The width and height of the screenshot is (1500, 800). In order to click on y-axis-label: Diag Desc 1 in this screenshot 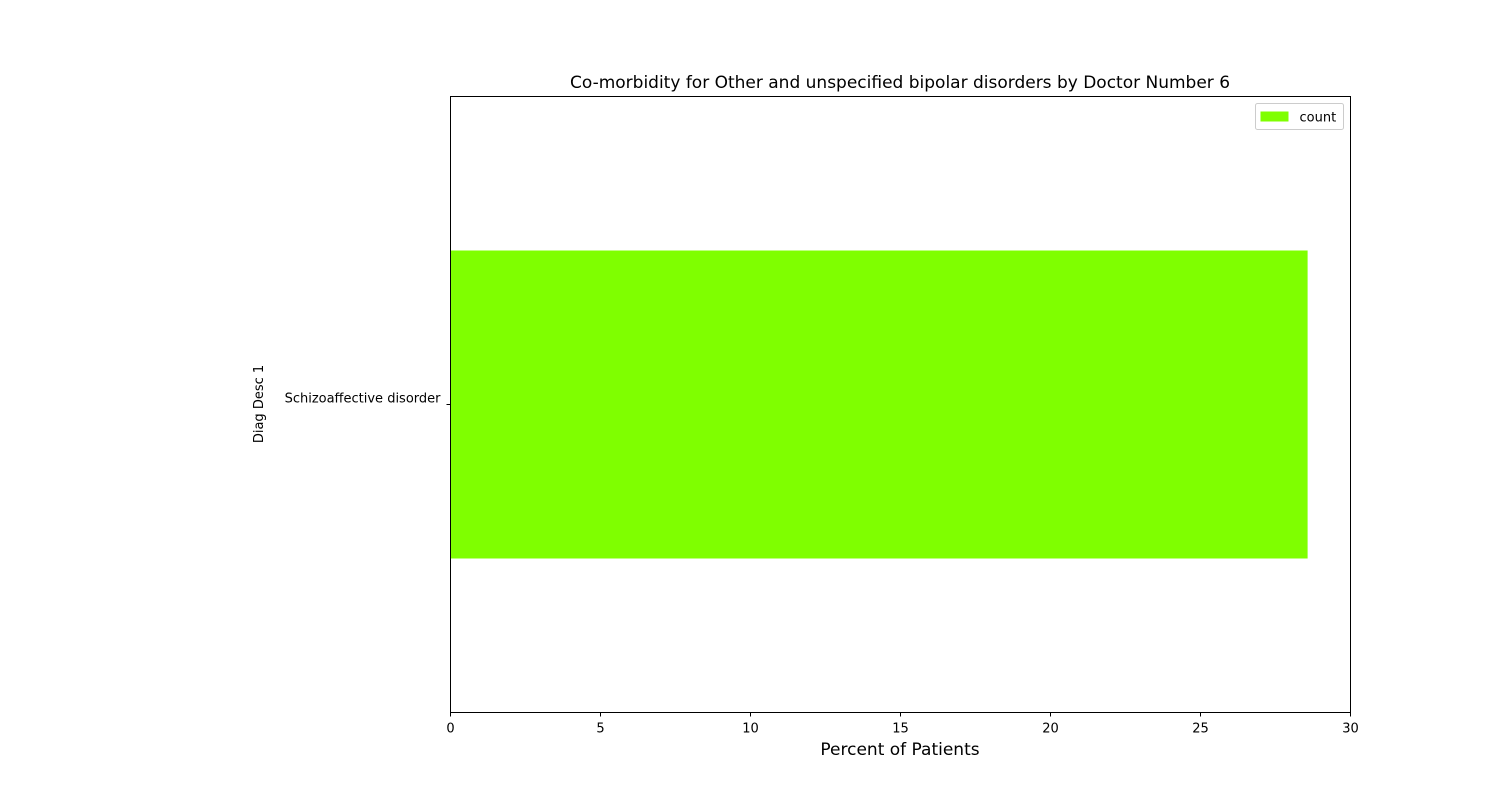, I will do `click(259, 404)`.